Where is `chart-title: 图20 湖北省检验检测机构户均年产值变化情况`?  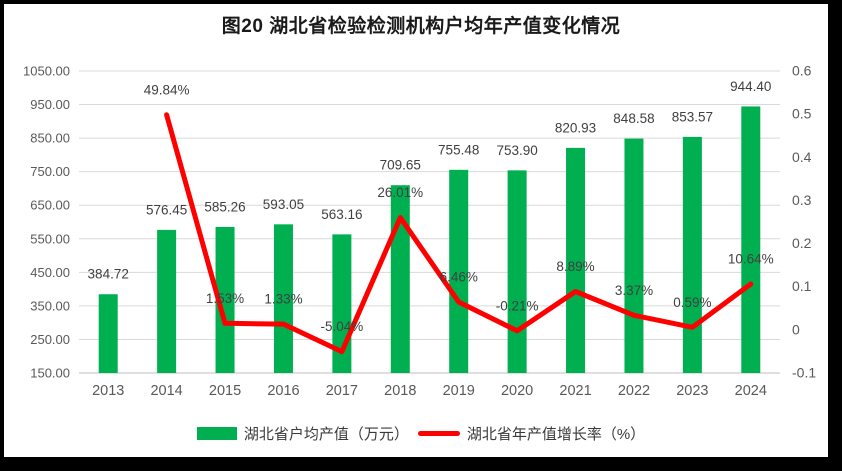
chart-title: 图20 湖北省检验检测机构户均年产值变化情况 is located at coordinates (421, 26).